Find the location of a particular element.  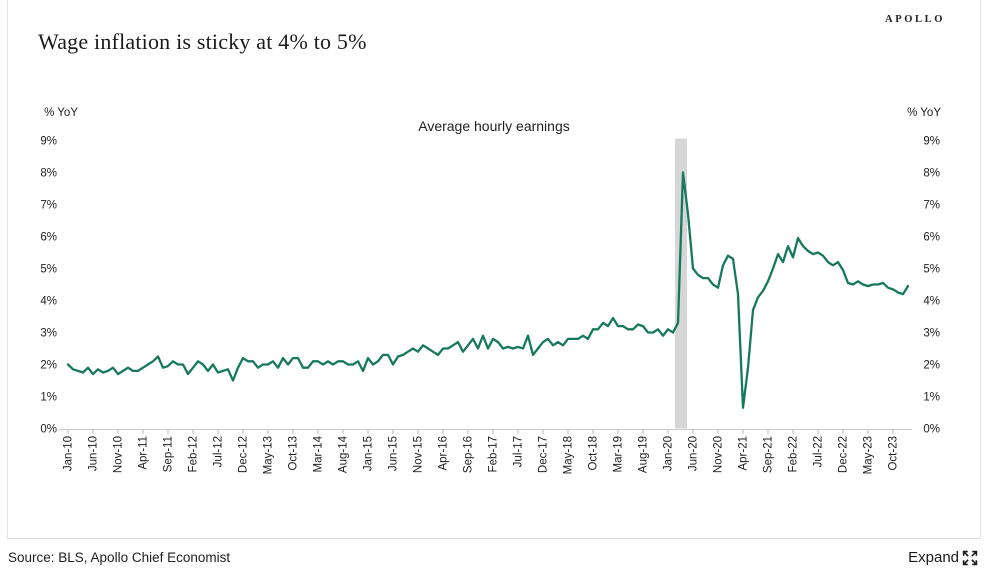

y-tick-label-right: 9% is located at coordinates (931, 142).